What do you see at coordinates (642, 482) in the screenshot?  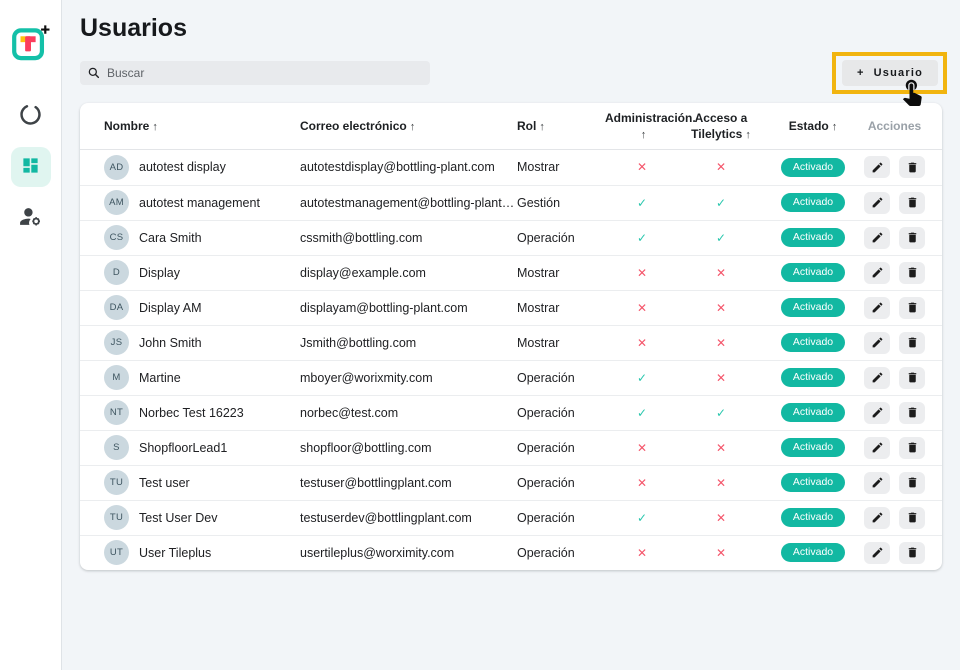 I see `admin-access-mark: ✕` at bounding box center [642, 482].